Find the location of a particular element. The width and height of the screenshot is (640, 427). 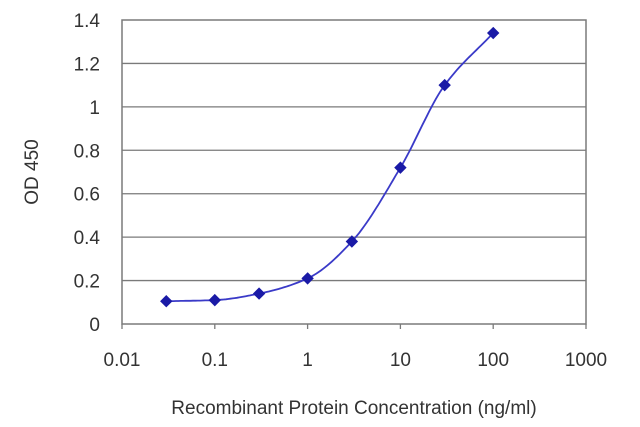

x-tick-label: 10 is located at coordinates (400, 360).